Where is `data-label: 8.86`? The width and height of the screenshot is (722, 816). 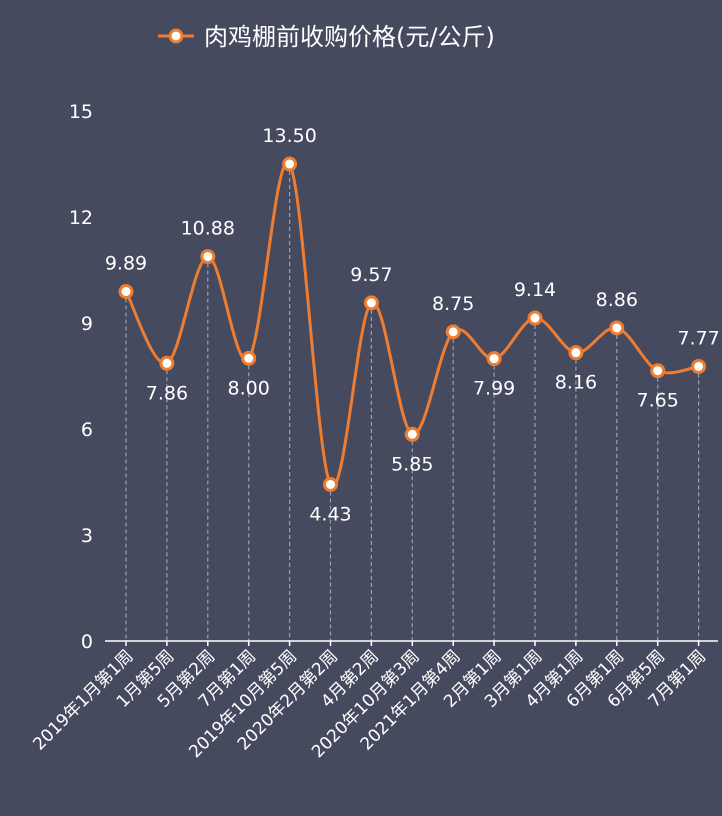 data-label: 8.86 is located at coordinates (617, 300).